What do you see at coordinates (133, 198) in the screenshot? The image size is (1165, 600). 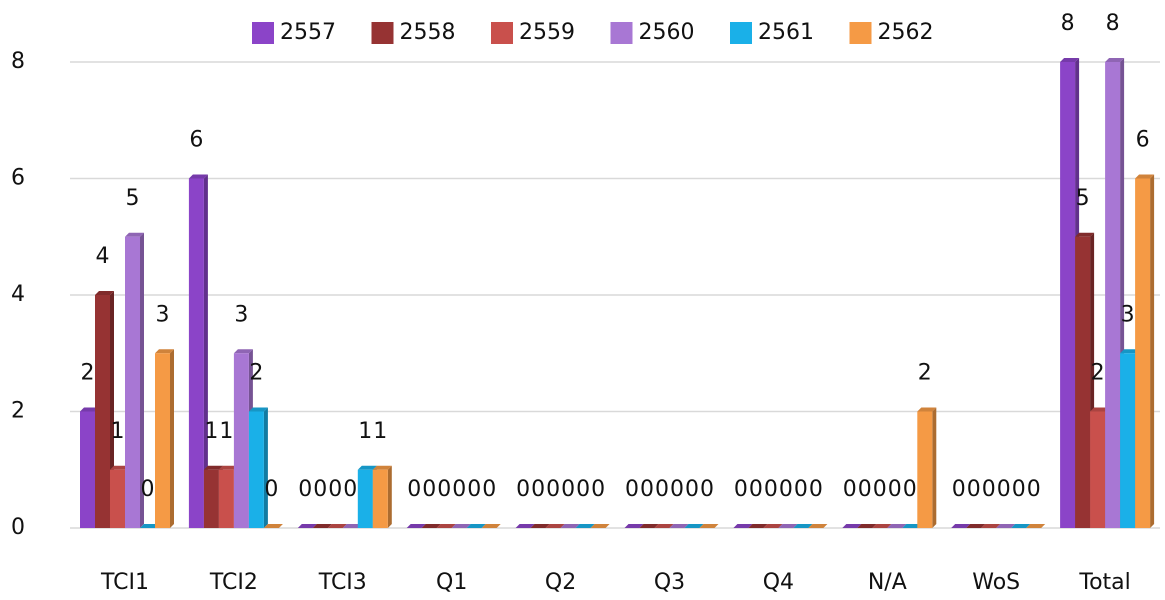 I see `data-label: 5` at bounding box center [133, 198].